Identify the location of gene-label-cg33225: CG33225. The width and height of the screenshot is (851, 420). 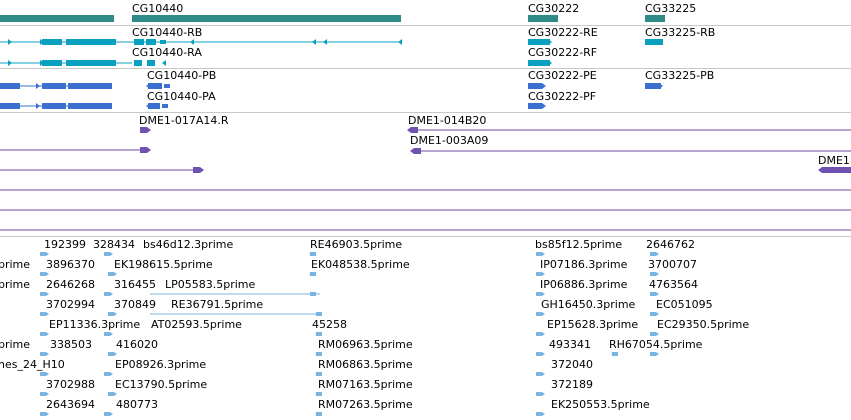
(671, 8).